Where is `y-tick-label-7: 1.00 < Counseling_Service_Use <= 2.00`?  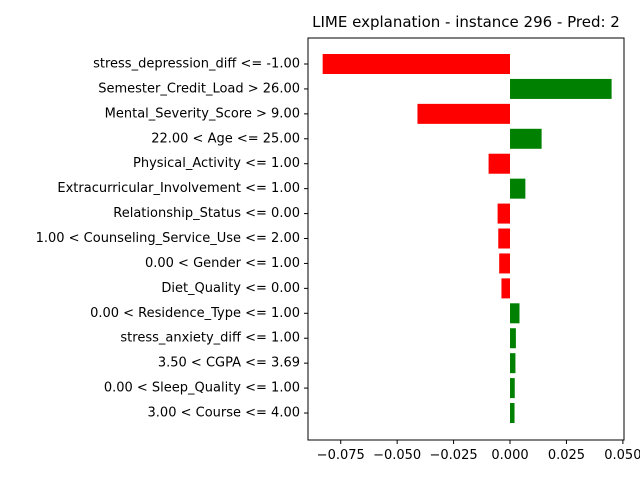 y-tick-label-7: 1.00 < Counseling_Service_Use <= 2.00 is located at coordinates (168, 238).